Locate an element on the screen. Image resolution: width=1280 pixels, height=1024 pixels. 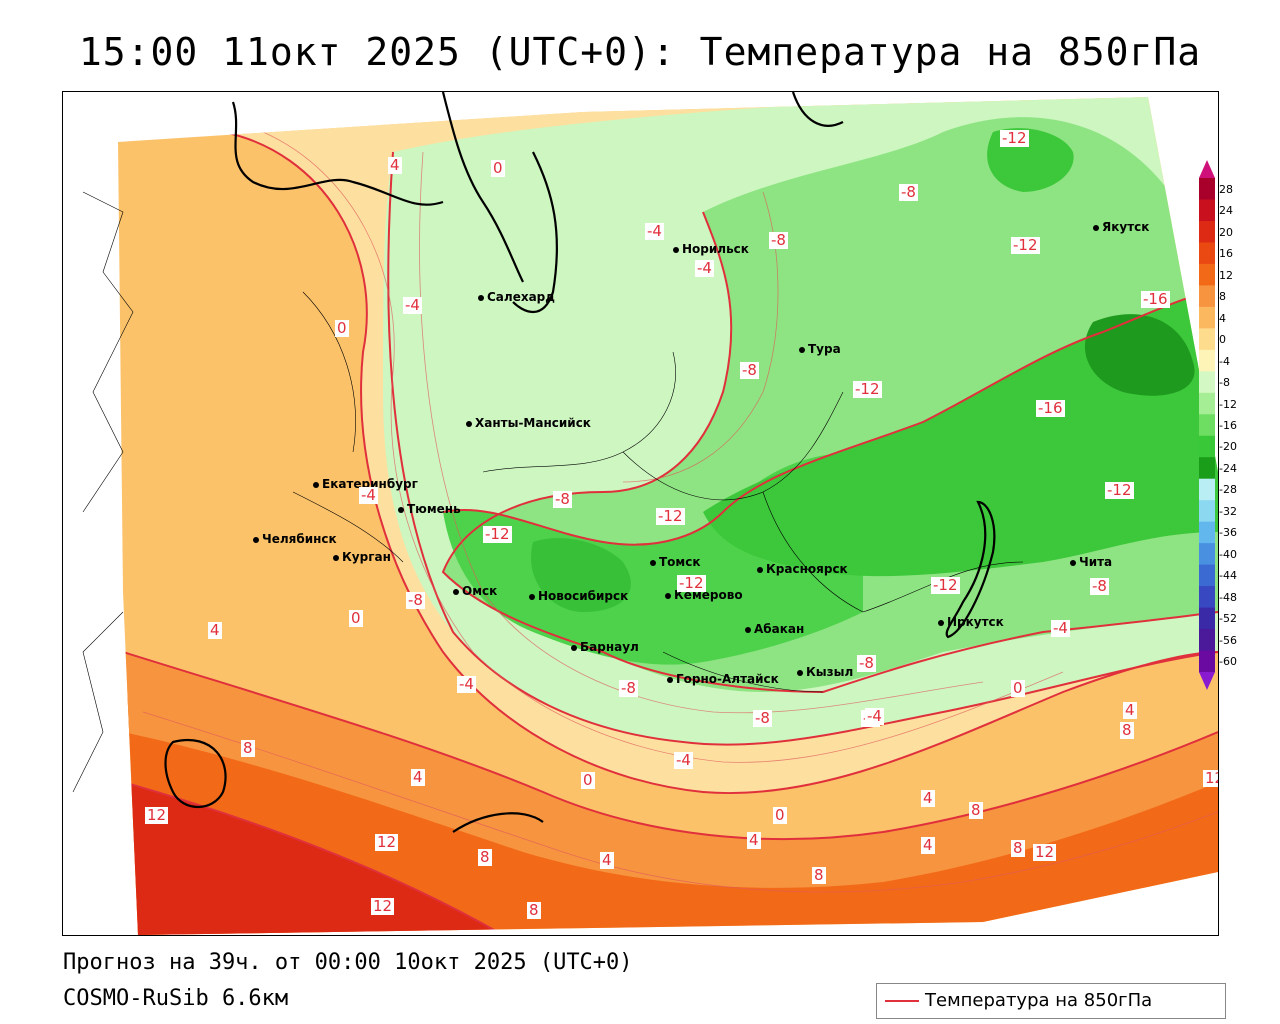
city-omsk: Омск is located at coordinates (475, 591).